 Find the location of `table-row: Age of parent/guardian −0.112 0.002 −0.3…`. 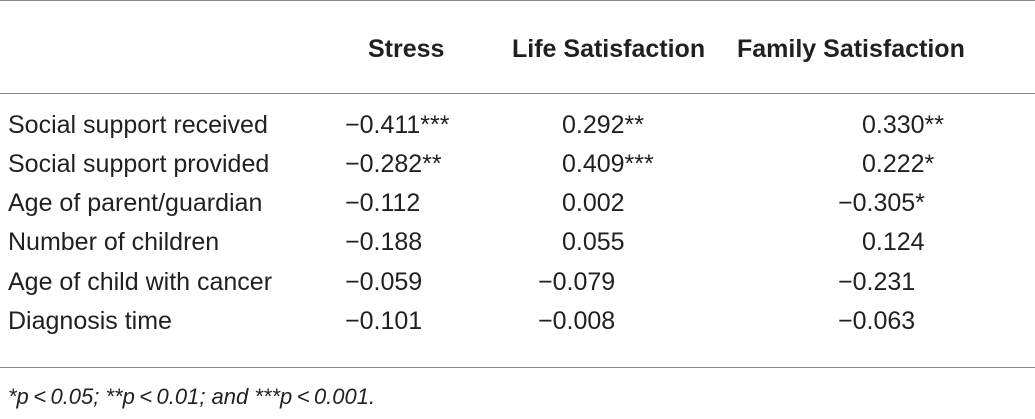

table-row: Age of parent/guardian −0.112 0.002 −0.3… is located at coordinates (517, 209).